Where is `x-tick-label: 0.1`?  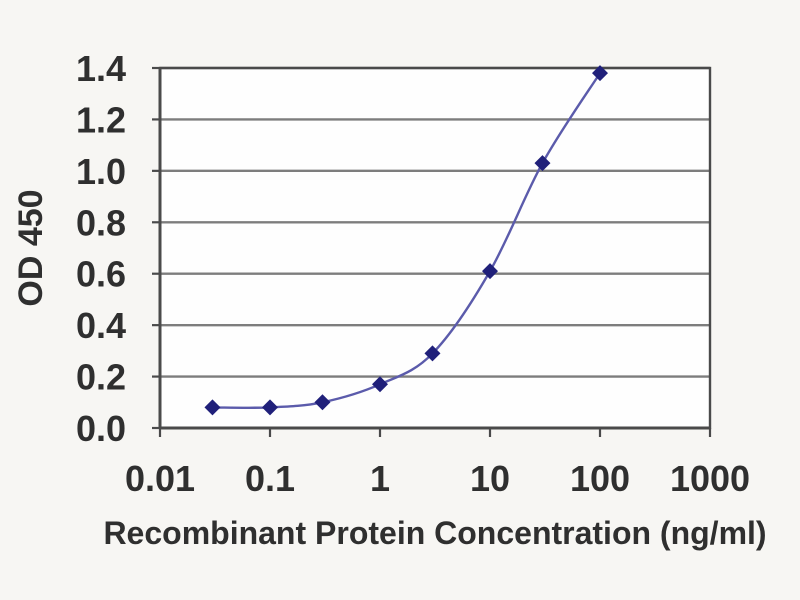 x-tick-label: 0.1 is located at coordinates (270, 478).